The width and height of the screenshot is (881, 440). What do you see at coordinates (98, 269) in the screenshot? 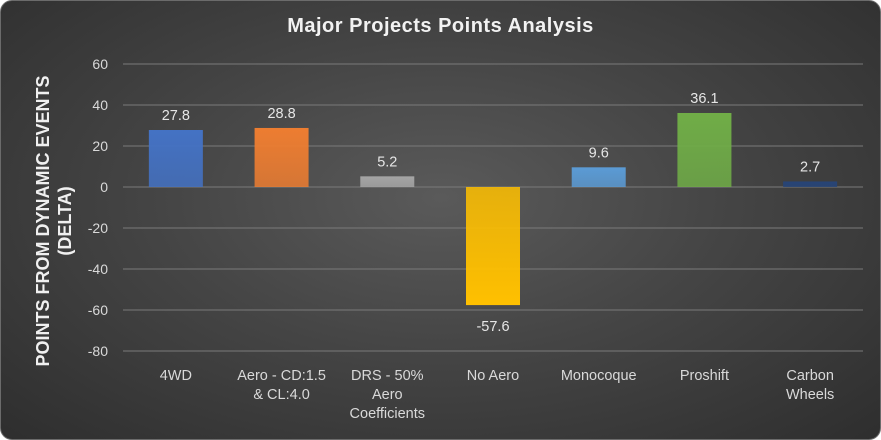
I see `y-tick-label: -40` at bounding box center [98, 269].